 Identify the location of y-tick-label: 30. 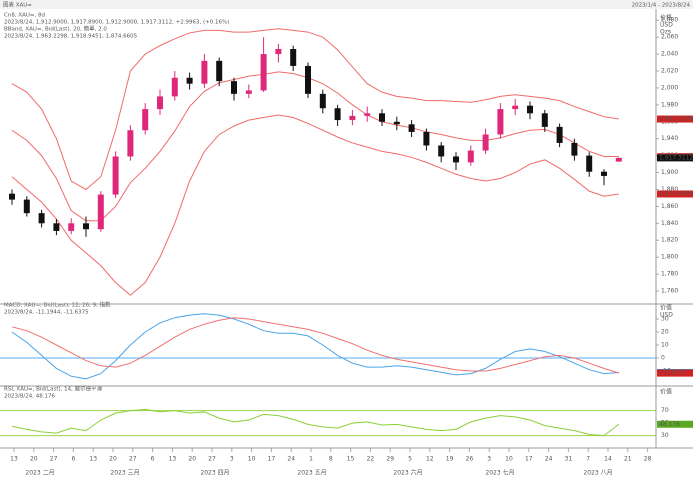
(665, 435).